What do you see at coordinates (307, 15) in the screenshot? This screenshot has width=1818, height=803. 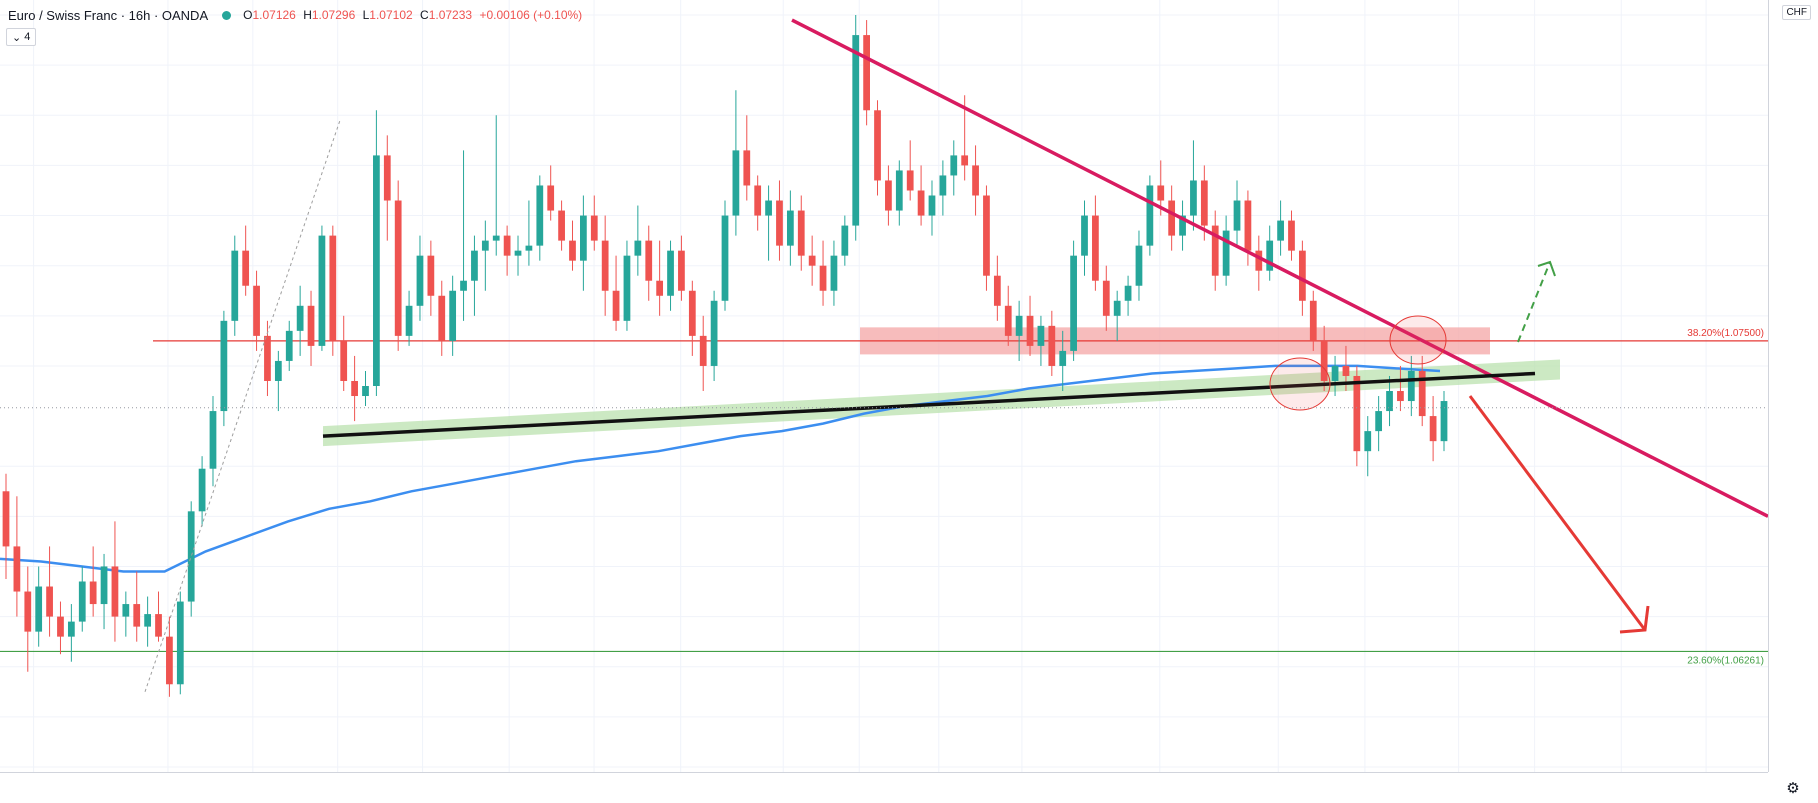 I see `high-label: H` at bounding box center [307, 15].